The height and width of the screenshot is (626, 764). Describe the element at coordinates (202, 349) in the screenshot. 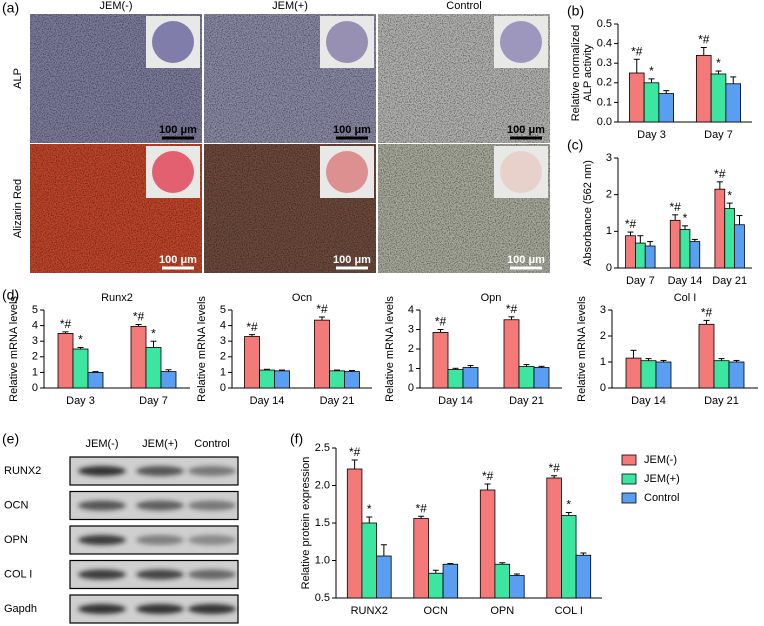

I see `y-axis-title: Relative mRNA levels` at that location.